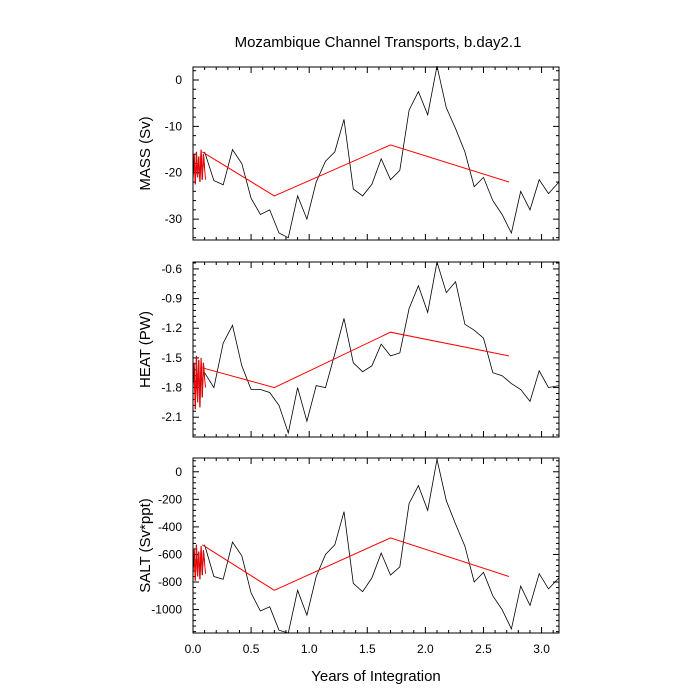 The width and height of the screenshot is (700, 700). Describe the element at coordinates (170, 527) in the screenshot. I see `salt-y-tick-label: -400` at that location.